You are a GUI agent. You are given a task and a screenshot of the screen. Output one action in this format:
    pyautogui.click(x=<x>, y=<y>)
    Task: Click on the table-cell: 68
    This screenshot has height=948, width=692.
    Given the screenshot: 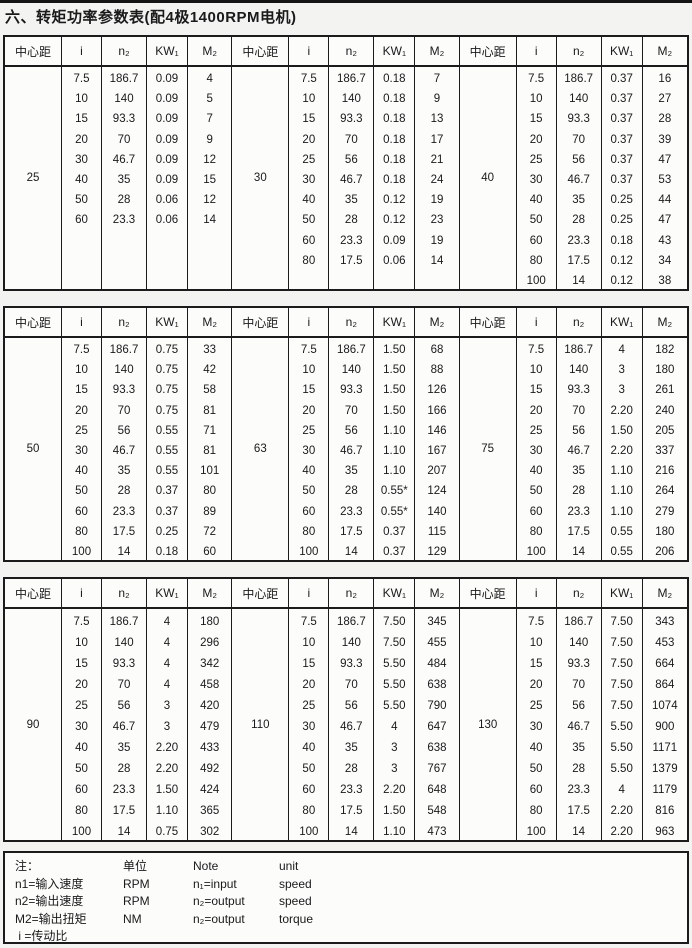 What is the action you would take?
    pyautogui.click(x=437, y=350)
    